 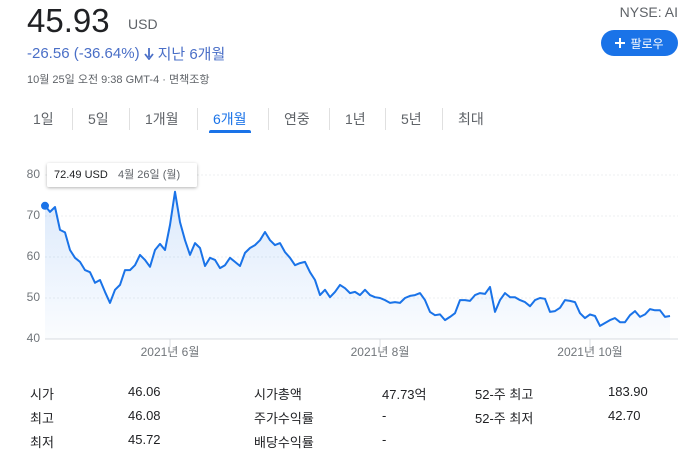 I want to click on stat-label: 최고, so click(x=42, y=418).